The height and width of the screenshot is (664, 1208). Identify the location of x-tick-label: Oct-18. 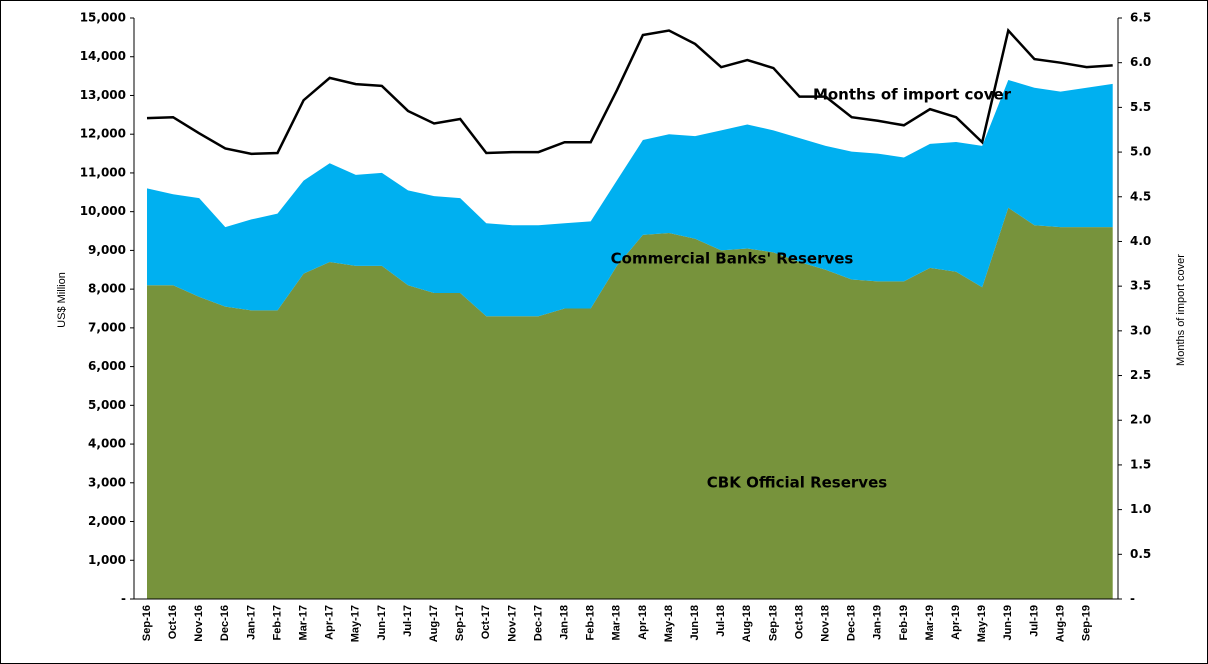
(799, 622).